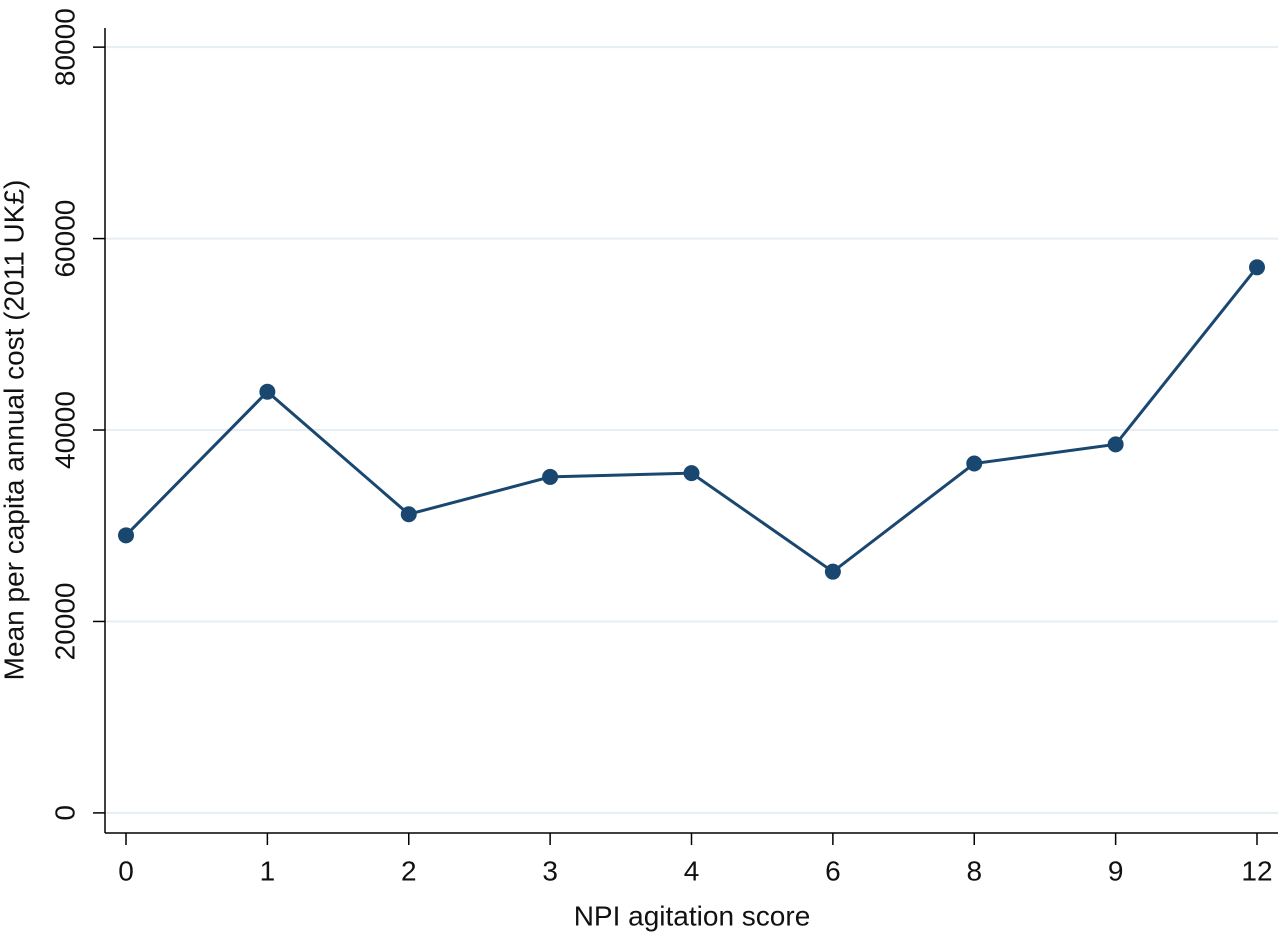  Describe the element at coordinates (833, 870) in the screenshot. I see `x-tick-label: 6` at that location.